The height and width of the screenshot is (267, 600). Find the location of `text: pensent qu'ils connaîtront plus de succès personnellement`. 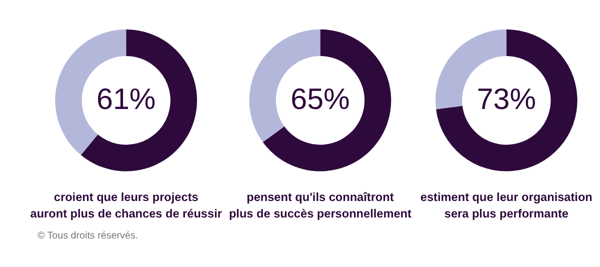

text: pensent qu'ils connaîtront plus de succès personnellement is located at coordinates (320, 205).